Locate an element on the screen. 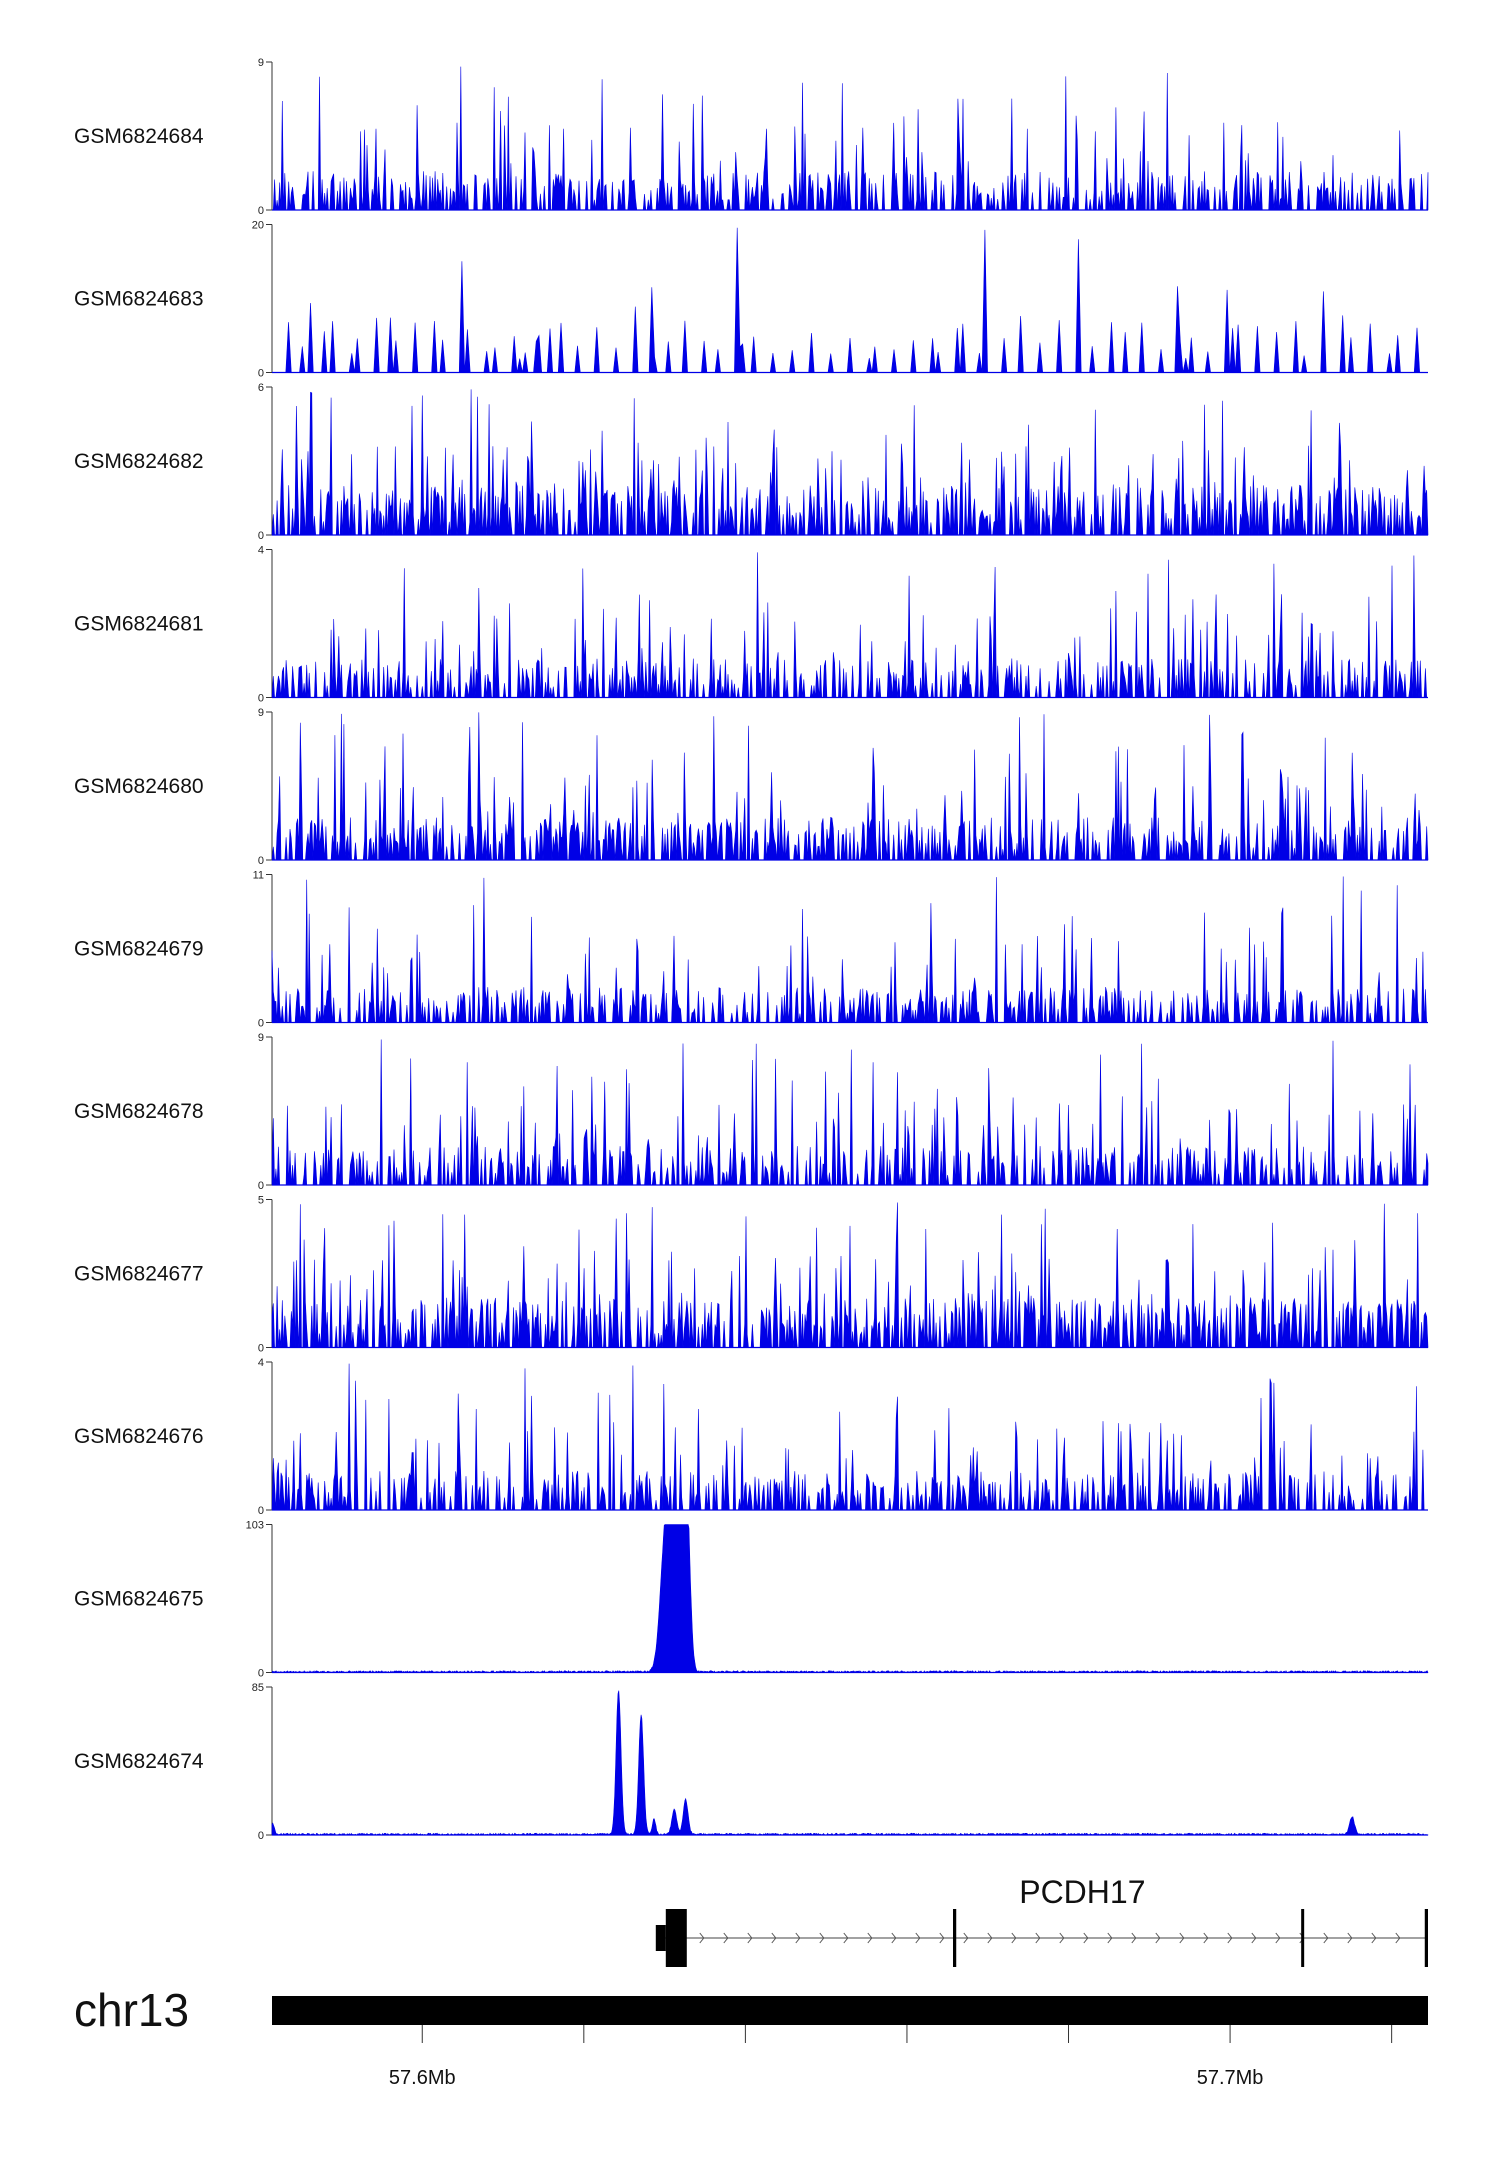  track-label: GSM6824677 is located at coordinates (139, 1274).